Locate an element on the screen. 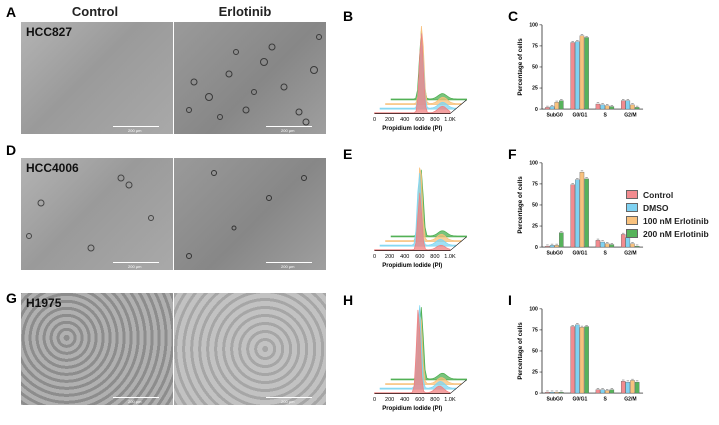  histogram-depth-axis is located at coordinates (458, 106).